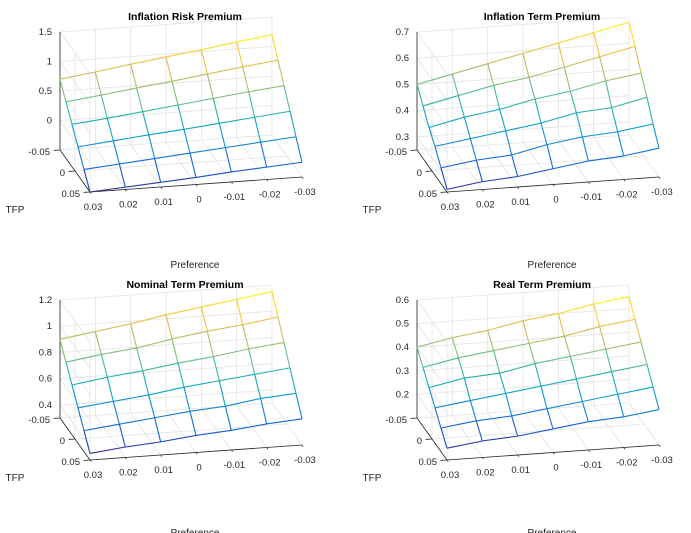 The image size is (691, 533). I want to click on x-tick-label: 0, so click(198, 200).